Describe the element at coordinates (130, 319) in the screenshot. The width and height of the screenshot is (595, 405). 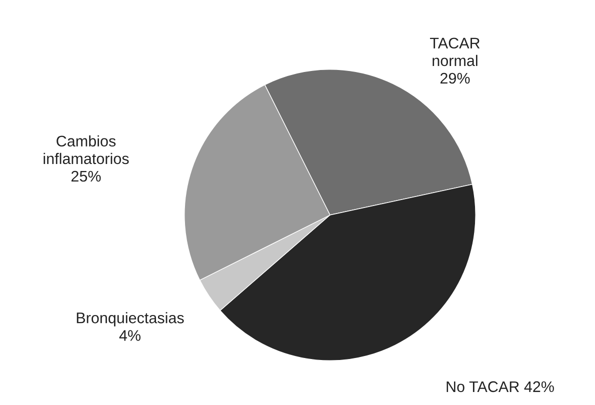
I see `slice-label: Bronquiectasias` at that location.